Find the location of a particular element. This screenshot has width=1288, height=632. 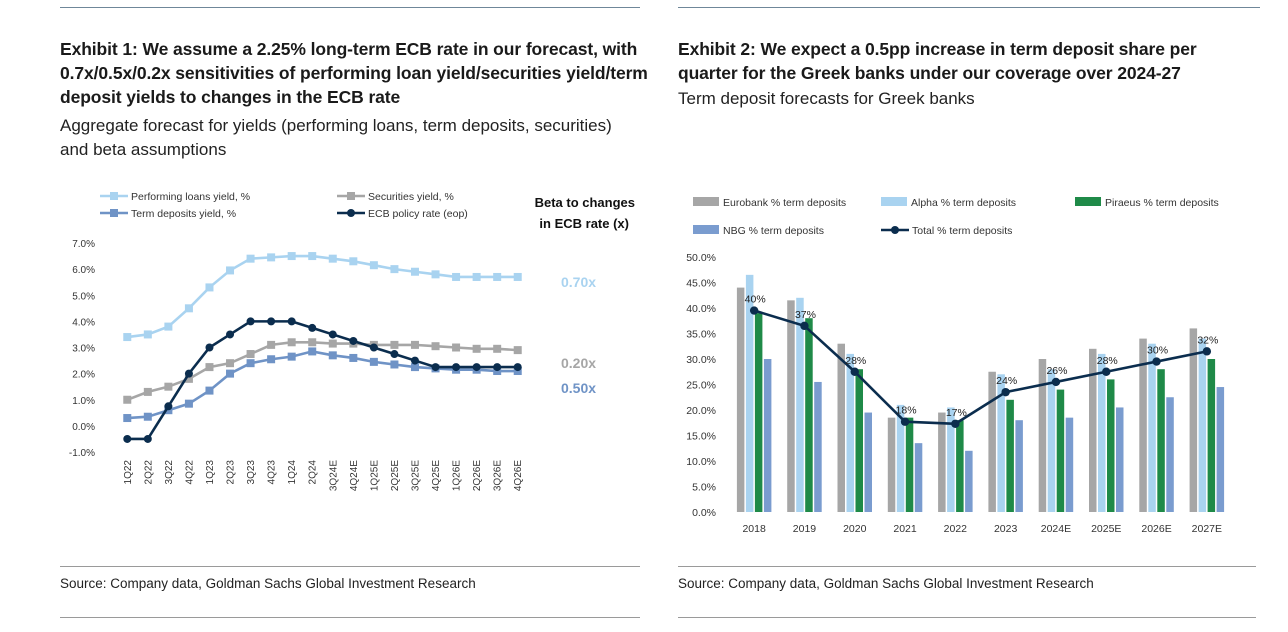

legend-label: Term deposits yield, % is located at coordinates (183, 214).